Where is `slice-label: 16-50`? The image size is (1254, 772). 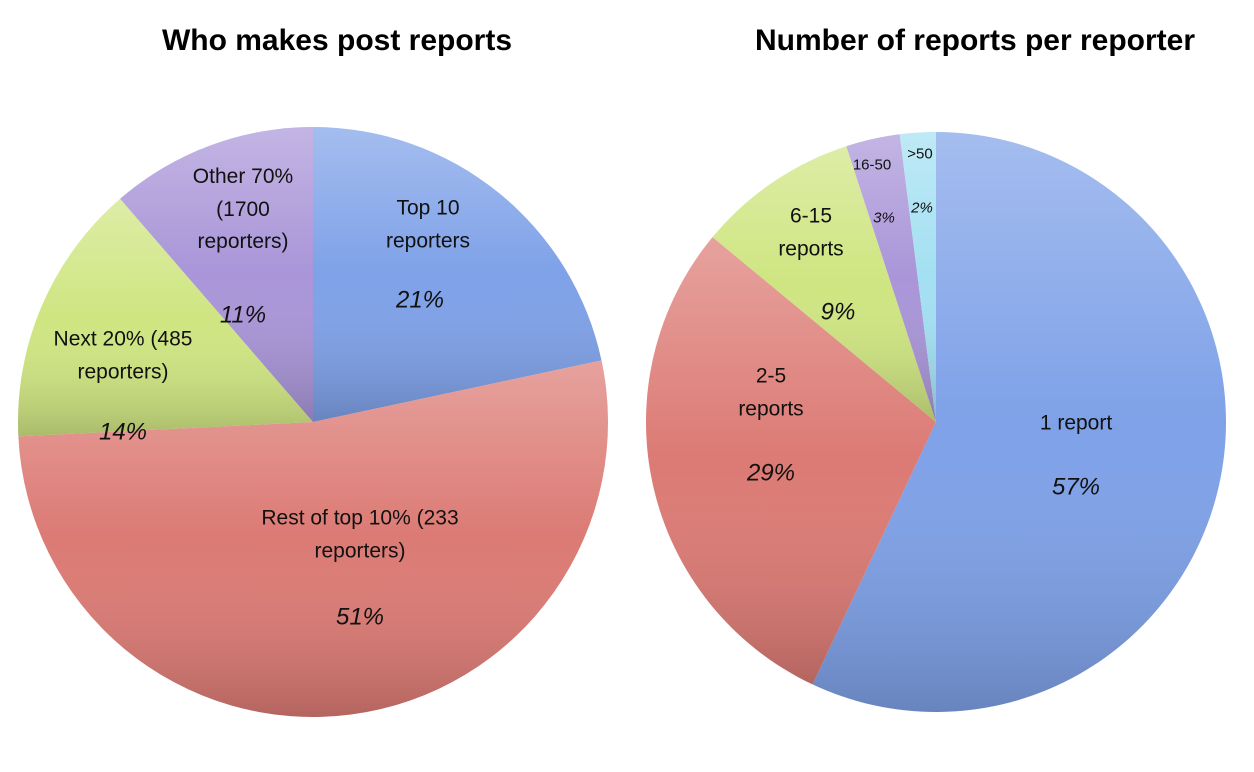 slice-label: 16-50 is located at coordinates (872, 165).